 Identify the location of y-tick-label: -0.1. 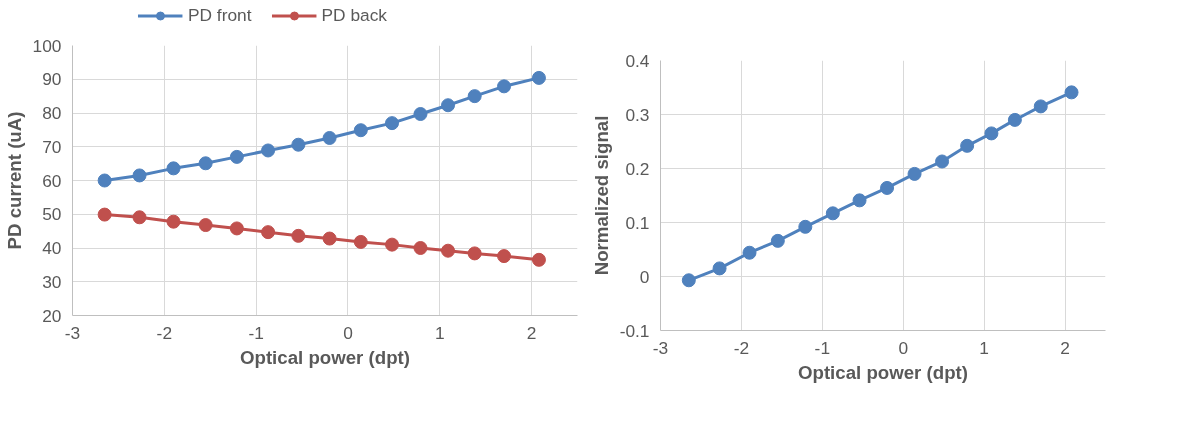
(634, 330).